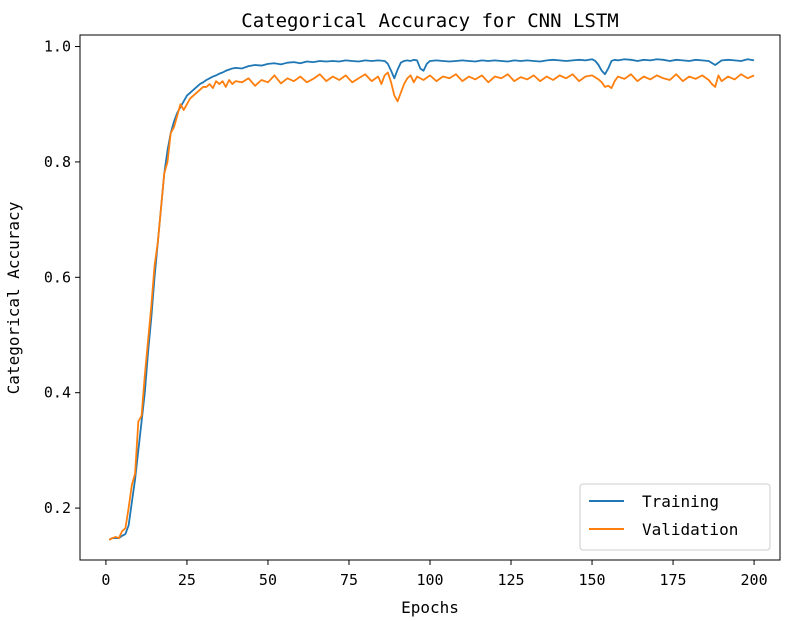 The width and height of the screenshot is (788, 621). I want to click on x-tick-label: 25, so click(187, 580).